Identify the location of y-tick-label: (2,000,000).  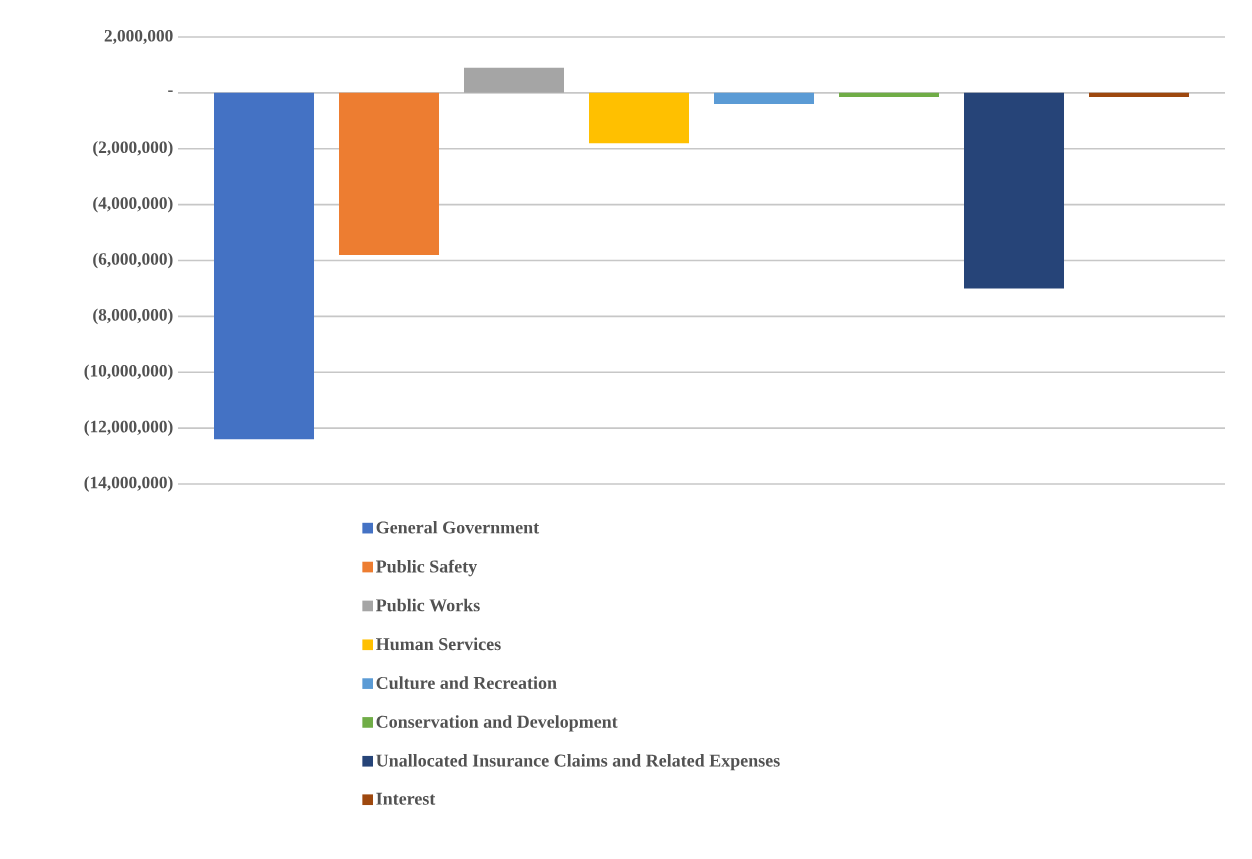
(133, 148).